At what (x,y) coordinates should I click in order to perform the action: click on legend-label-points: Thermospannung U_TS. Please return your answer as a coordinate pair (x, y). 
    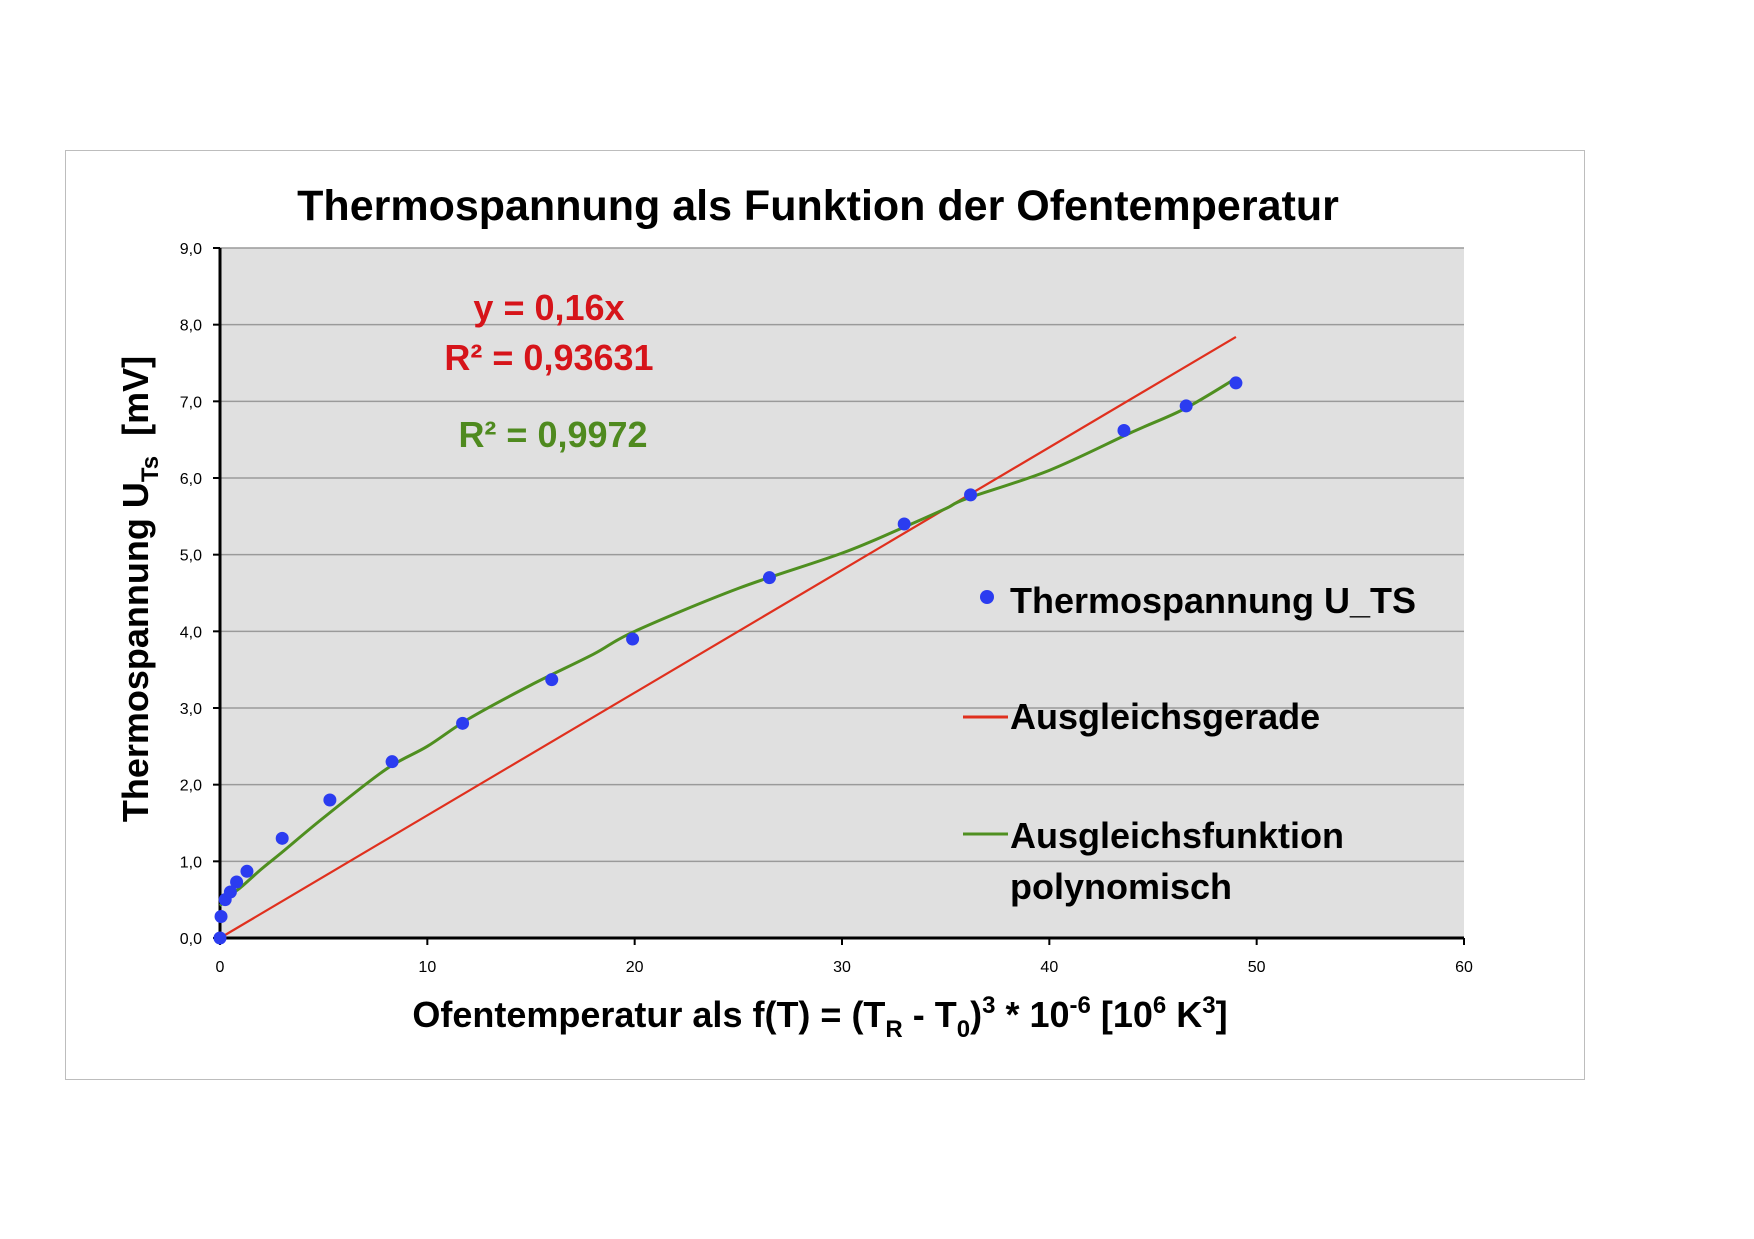
    Looking at the image, I should click on (1213, 600).